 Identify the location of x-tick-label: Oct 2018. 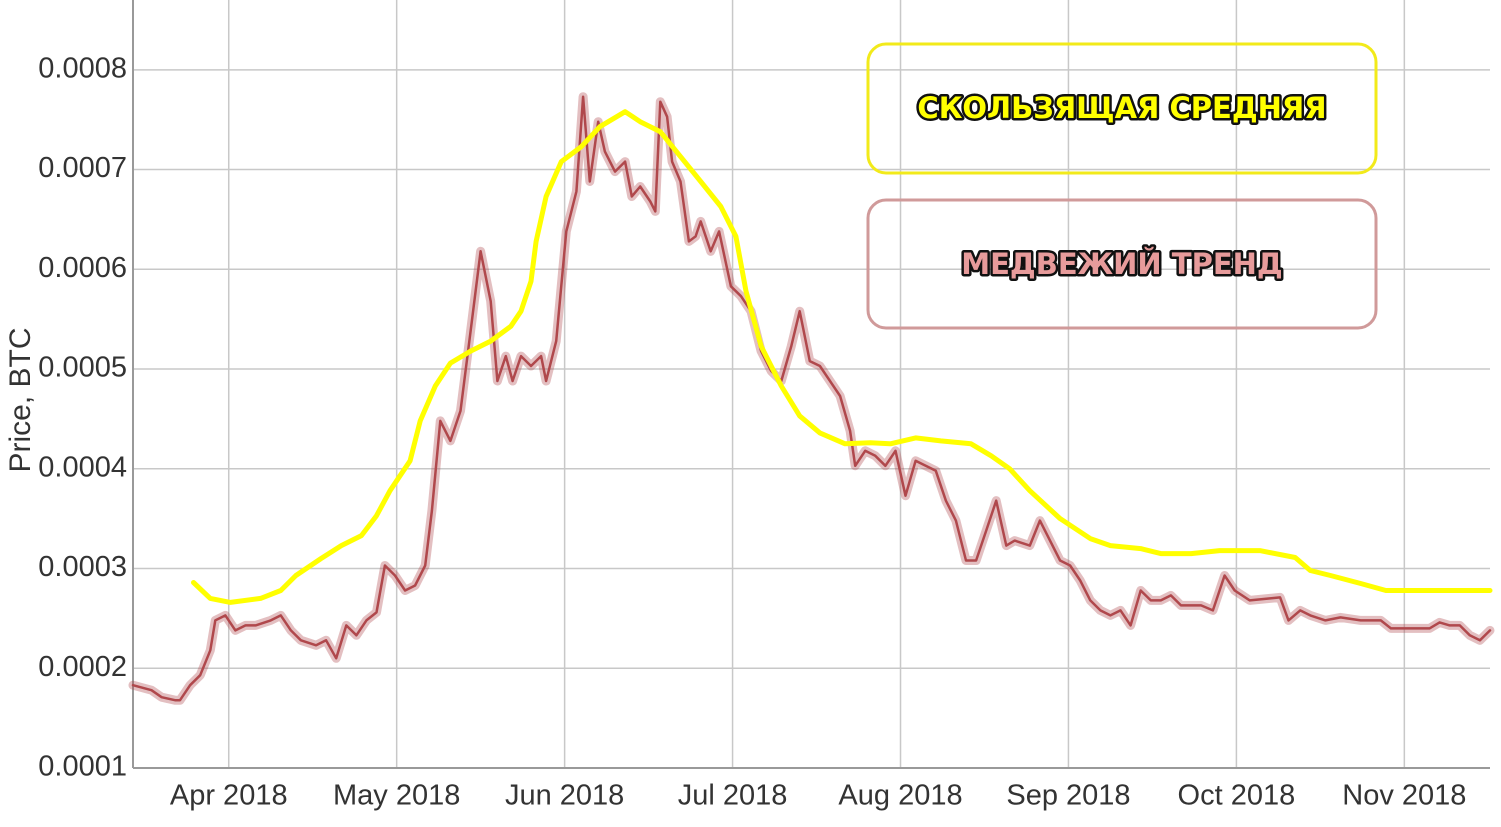
(1237, 796).